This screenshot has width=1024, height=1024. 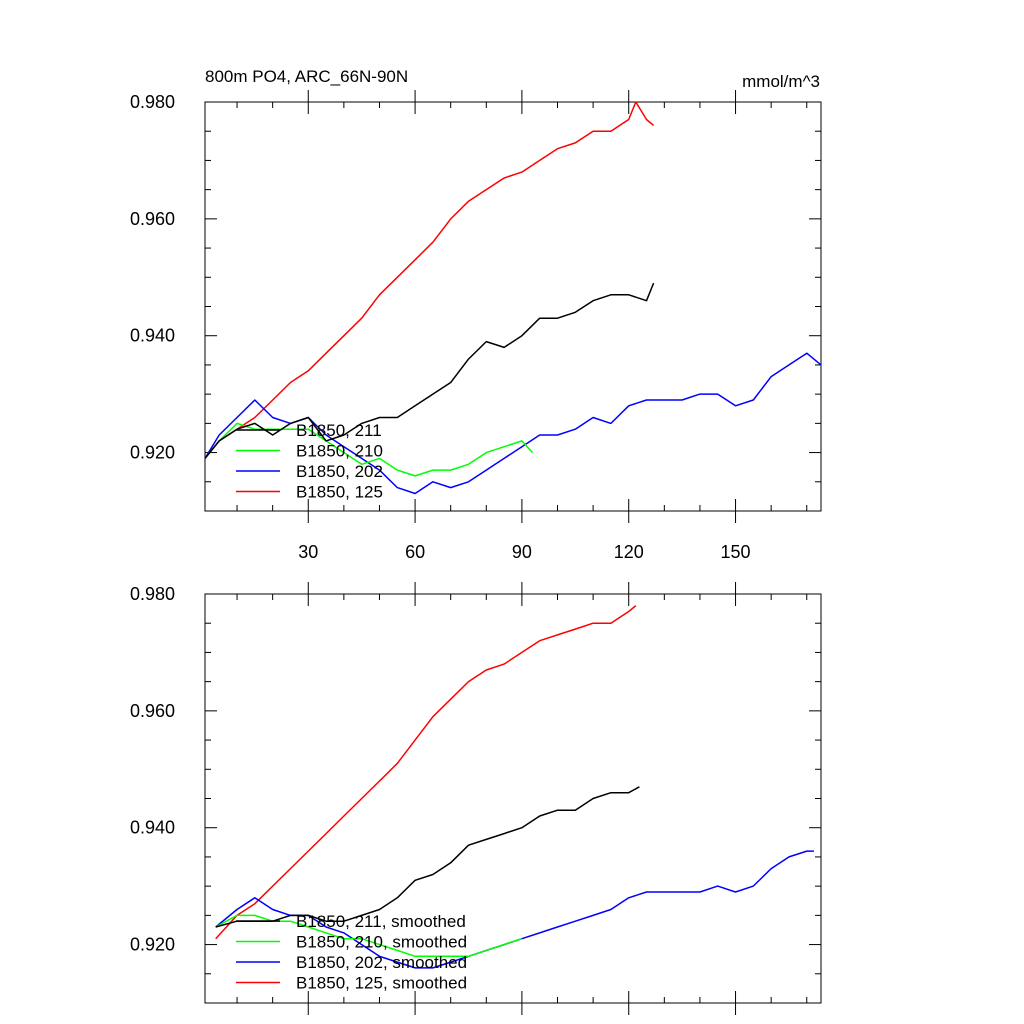 What do you see at coordinates (339, 471) in the screenshot?
I see `legend-label: B1850, 202` at bounding box center [339, 471].